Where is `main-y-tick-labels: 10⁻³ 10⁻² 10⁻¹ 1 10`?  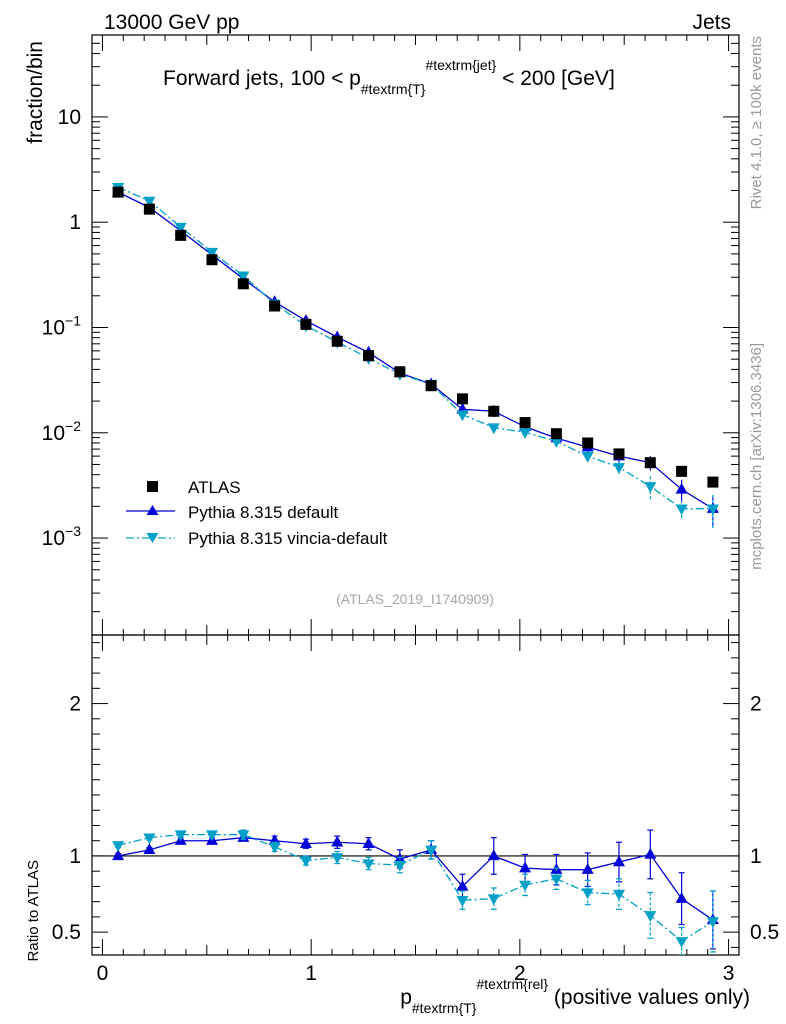 main-y-tick-labels: 10⁻³ 10⁻² 10⁻¹ 1 10 is located at coordinates (62, 328).